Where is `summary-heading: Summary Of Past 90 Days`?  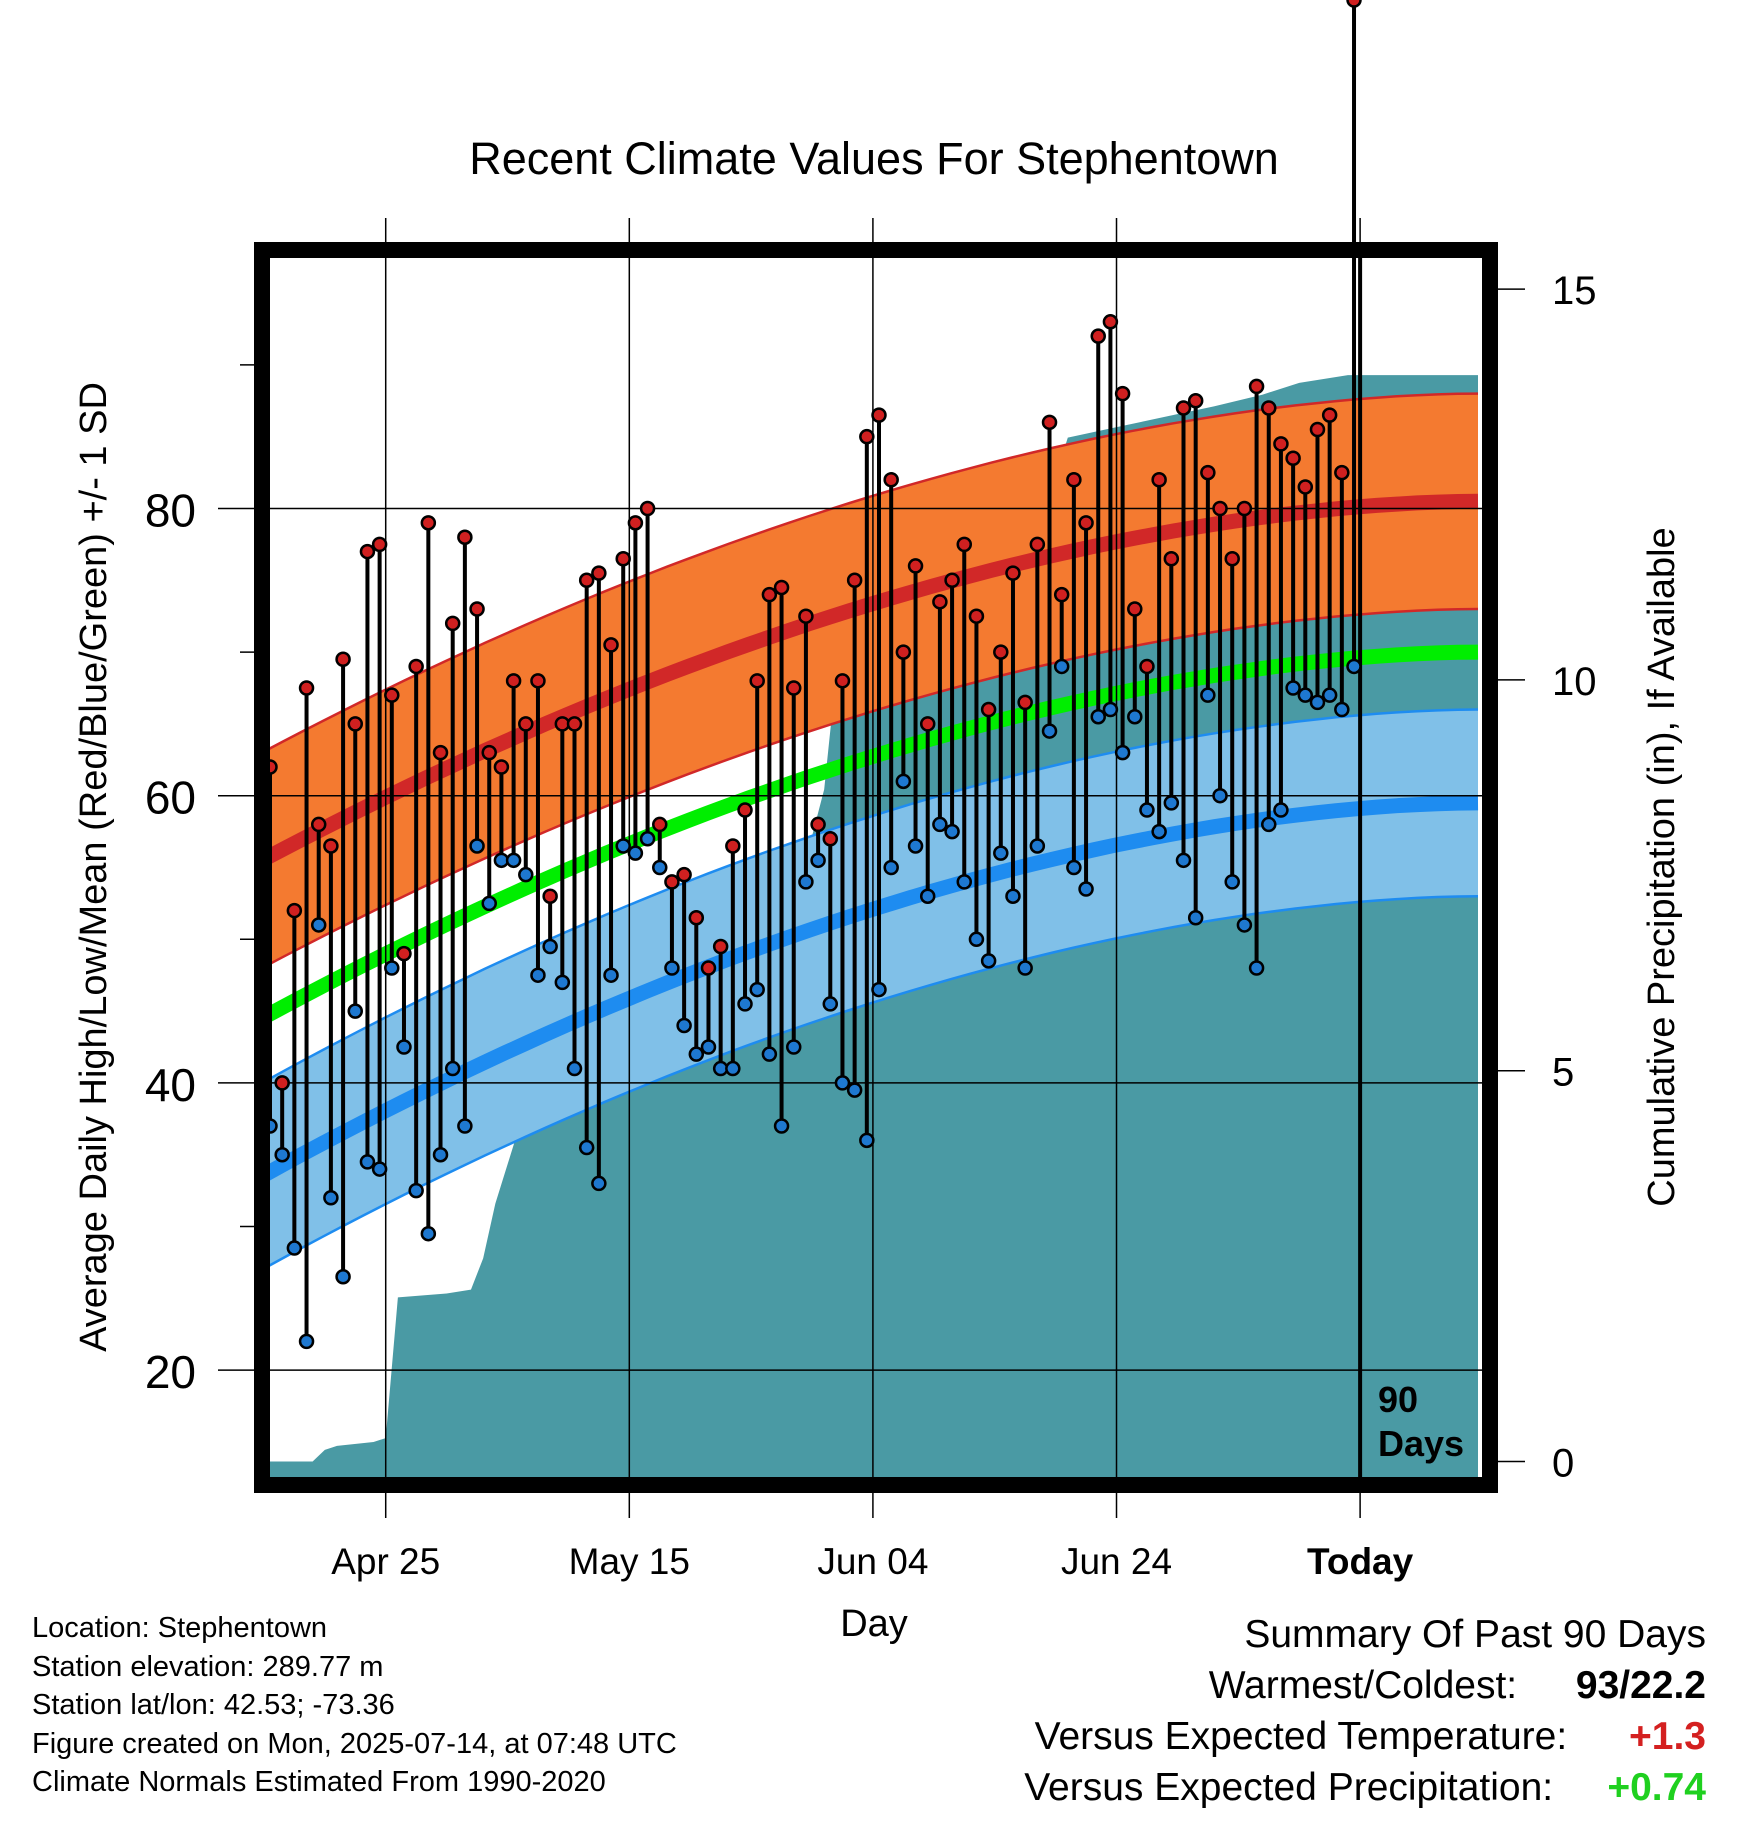
summary-heading: Summary Of Past 90 Days is located at coordinates (1475, 1634).